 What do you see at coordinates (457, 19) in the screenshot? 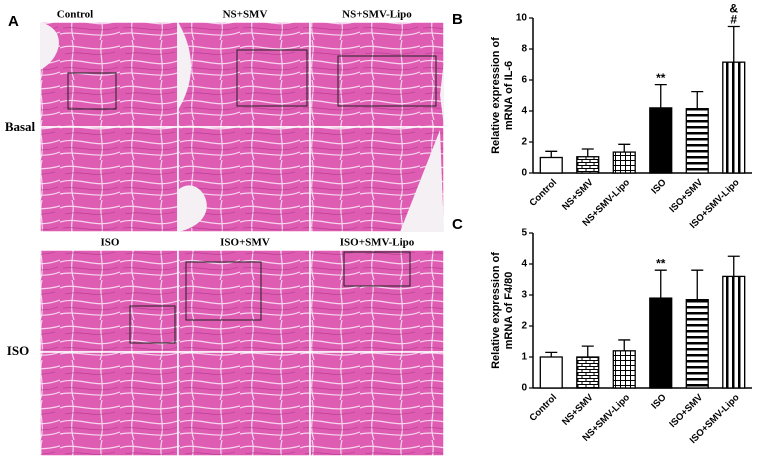
I see `panel-label: B` at bounding box center [457, 19].